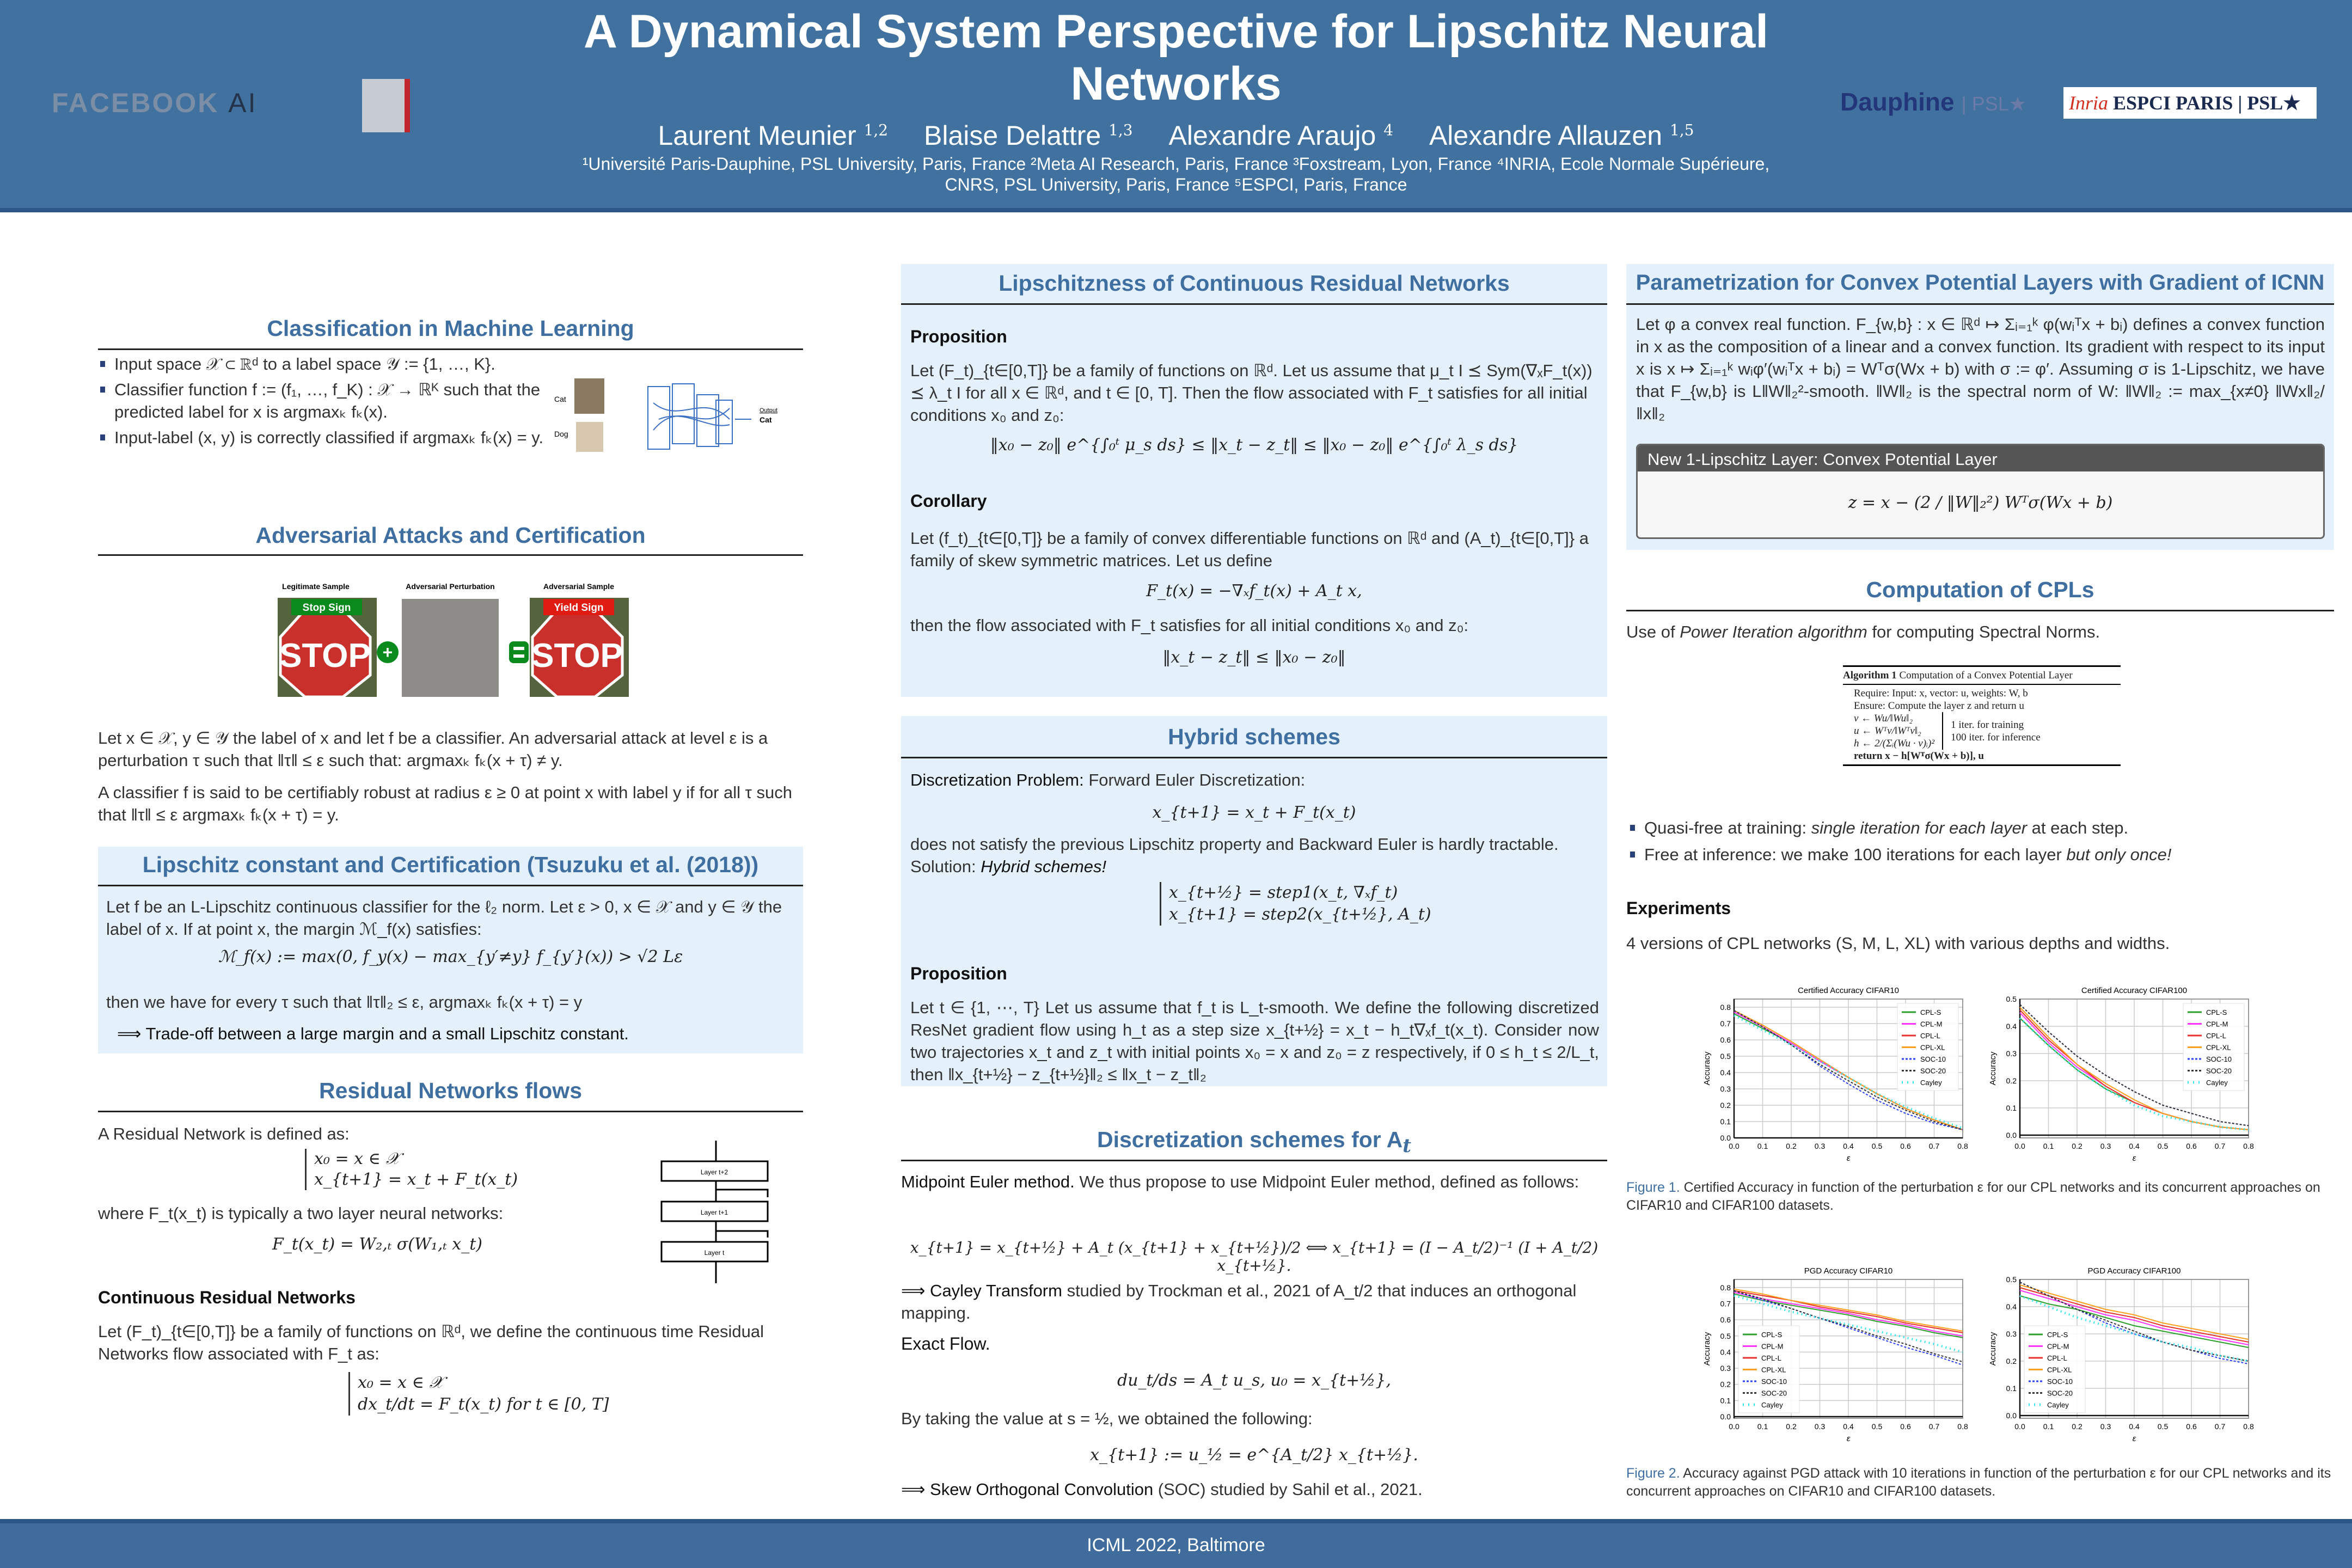 The width and height of the screenshot is (2352, 1568). I want to click on section-title-discretization: Discretization schemes for At, so click(1254, 1142).